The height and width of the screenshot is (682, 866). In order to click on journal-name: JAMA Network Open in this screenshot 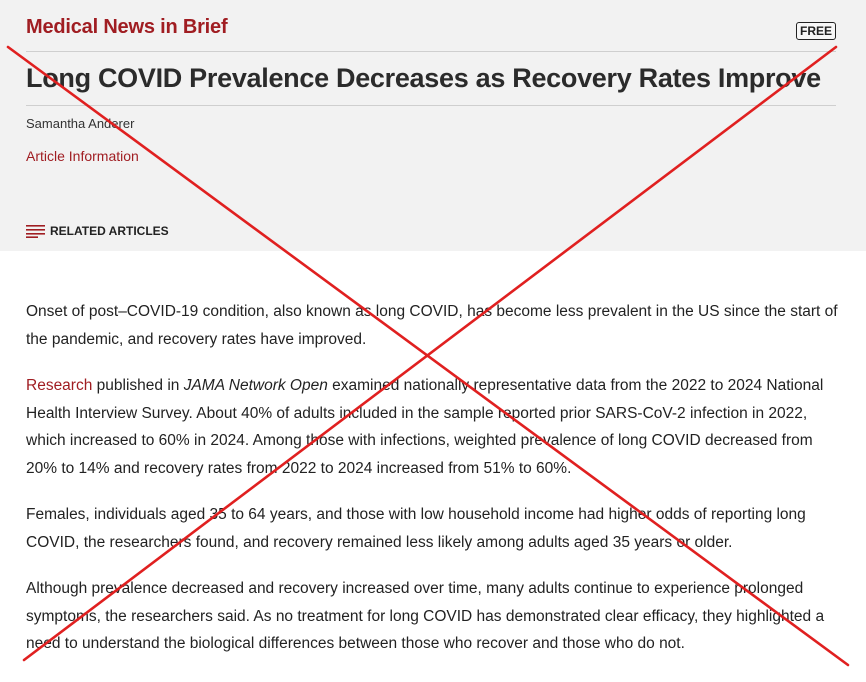, I will do `click(255, 385)`.